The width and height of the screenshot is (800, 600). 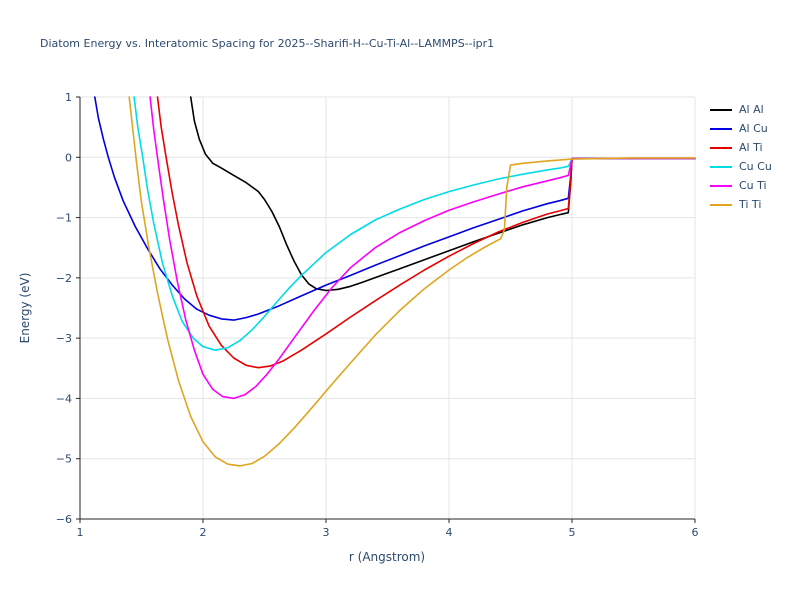 I want to click on y-tick-label: −1, so click(x=64, y=218).